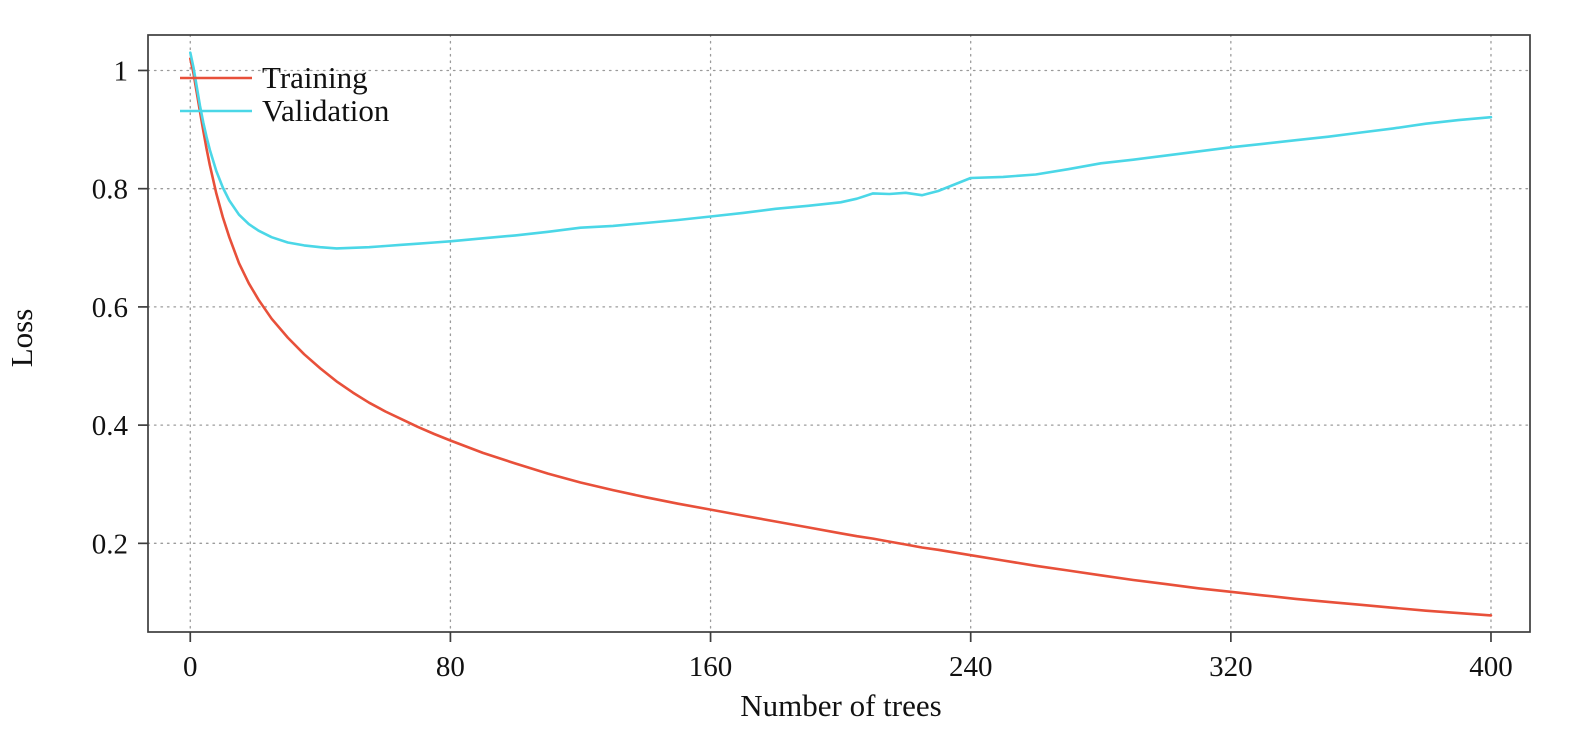 The image size is (1596, 750). I want to click on y-tick-label: 0.8, so click(110, 190).